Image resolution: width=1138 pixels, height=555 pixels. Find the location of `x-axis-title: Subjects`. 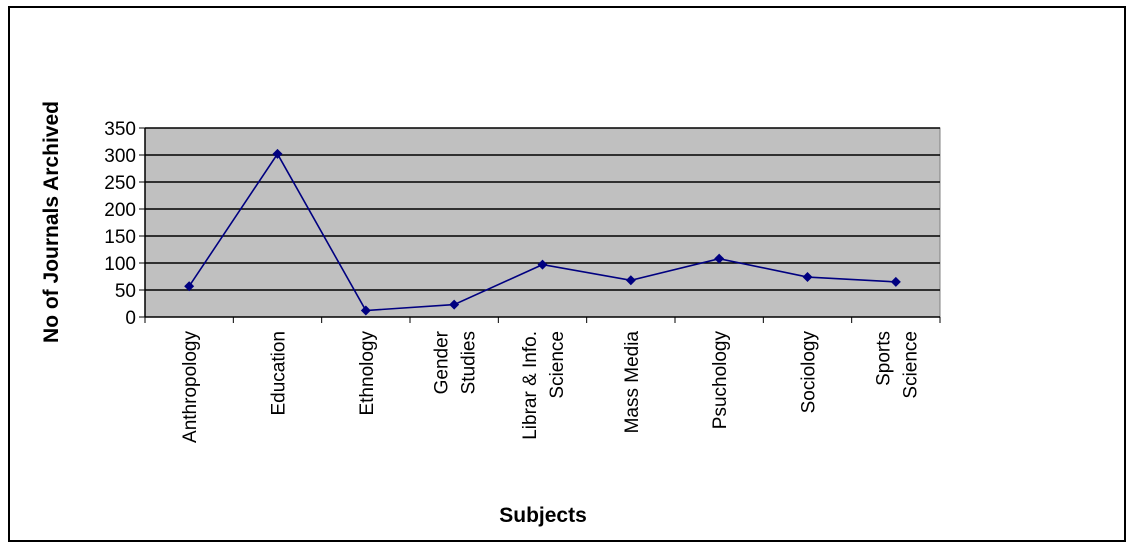

x-axis-title: Subjects is located at coordinates (543, 515).